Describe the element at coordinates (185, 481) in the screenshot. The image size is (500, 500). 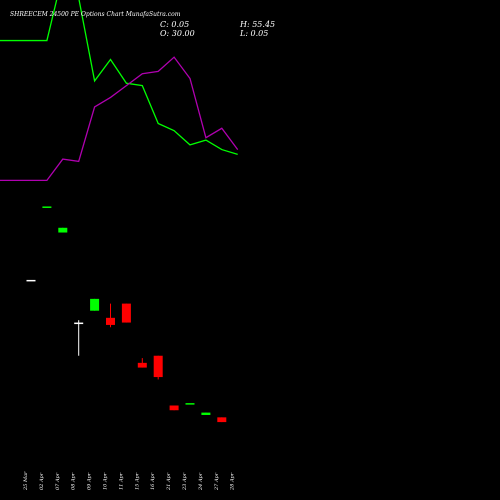
I see `x-tick-label: 23 Apr` at that location.